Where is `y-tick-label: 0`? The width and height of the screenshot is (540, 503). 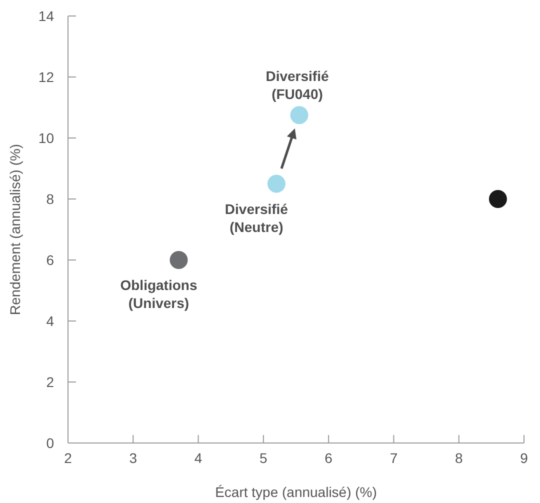 y-tick-label: 0 is located at coordinates (50, 443).